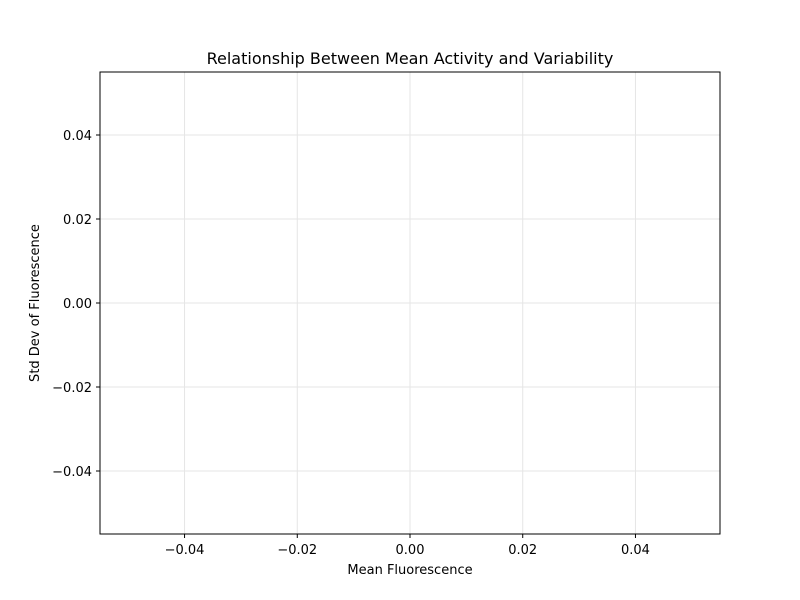 The image size is (800, 600). I want to click on y-axis-ticks: −0.04 −0.02 0.00 0.02 0.04, so click(76, 304).